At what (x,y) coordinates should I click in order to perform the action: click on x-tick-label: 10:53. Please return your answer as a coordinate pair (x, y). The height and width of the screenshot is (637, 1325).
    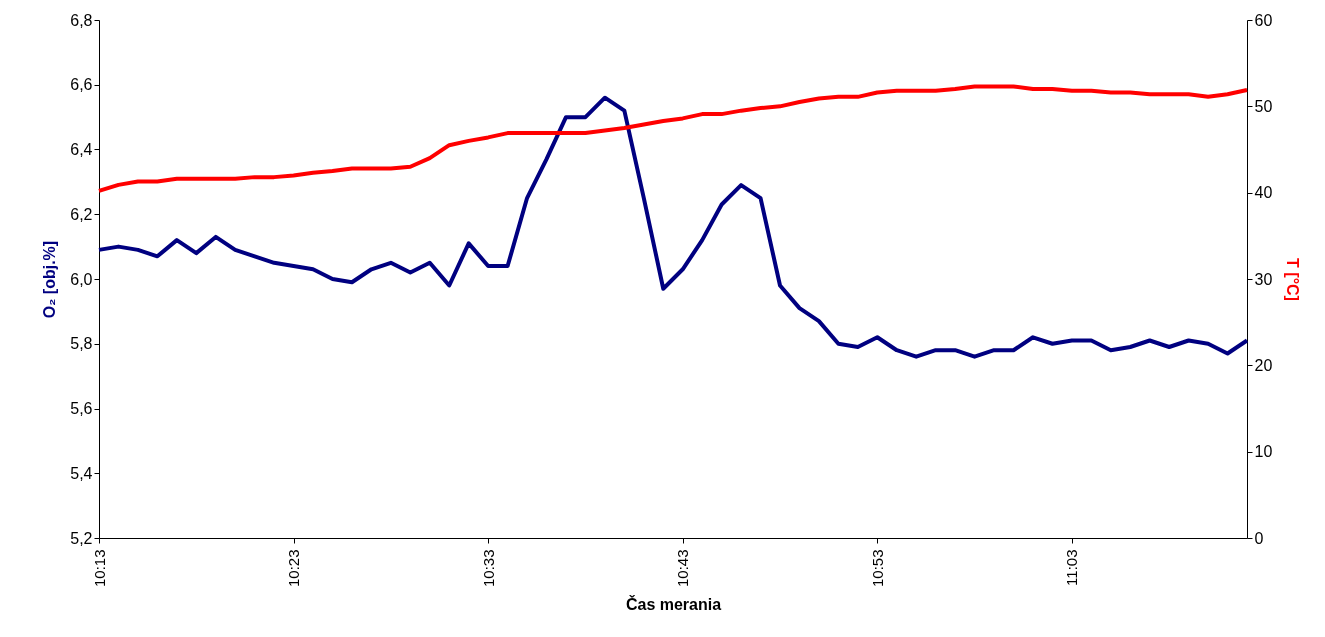
    Looking at the image, I should click on (877, 568).